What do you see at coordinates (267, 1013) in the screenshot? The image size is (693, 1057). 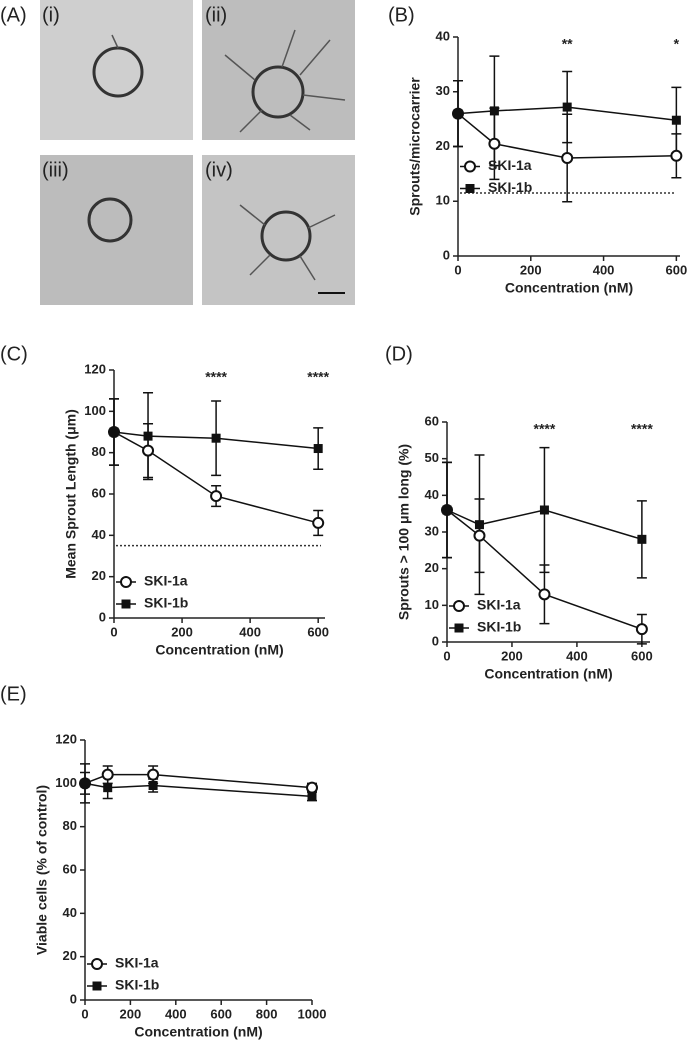 I see `x-tick-label: 800` at bounding box center [267, 1013].